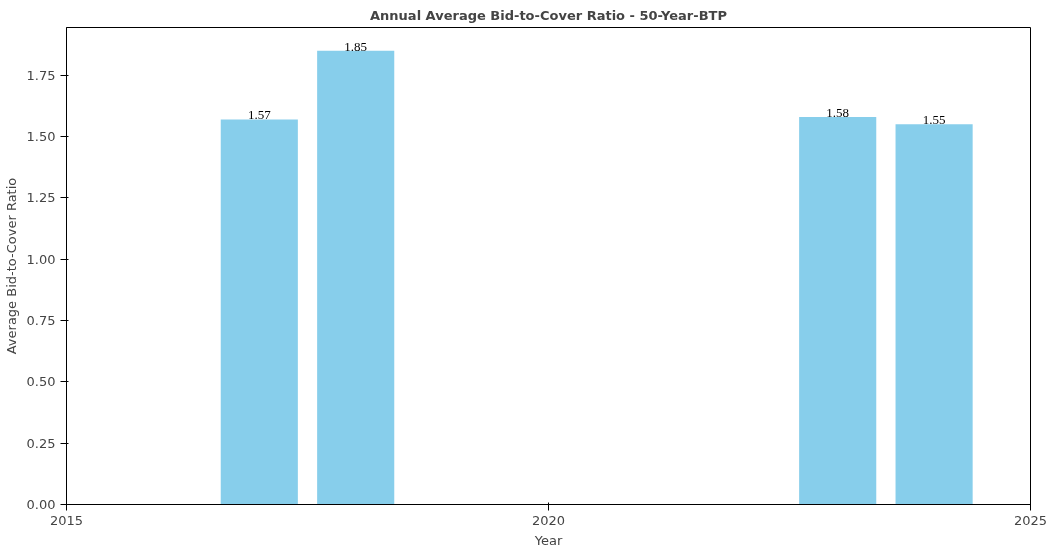 This screenshot has width=1056, height=555. What do you see at coordinates (66, 520) in the screenshot?
I see `x-tick-label: 2015` at bounding box center [66, 520].